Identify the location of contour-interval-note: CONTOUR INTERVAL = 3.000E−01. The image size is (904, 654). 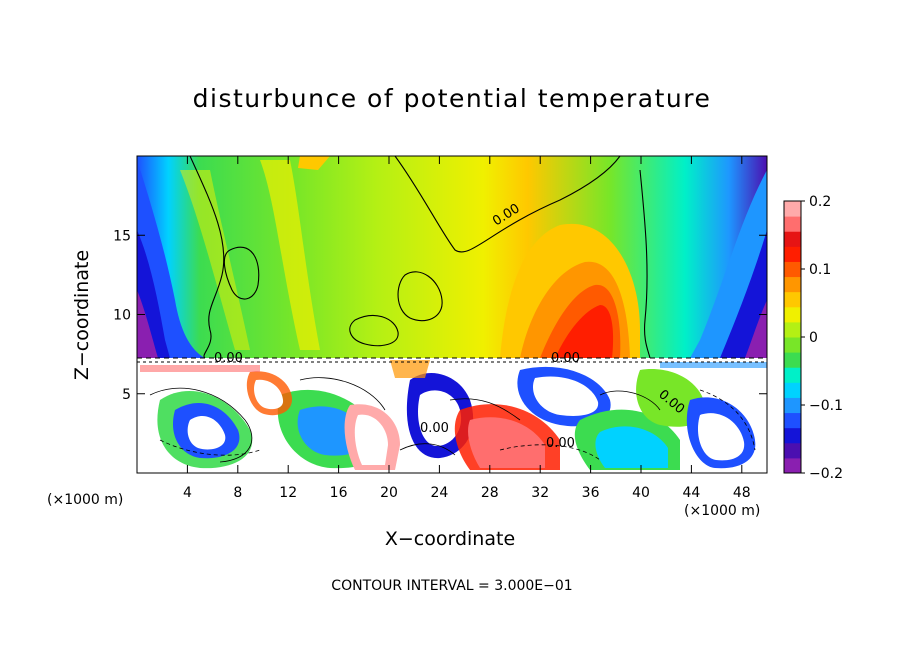
(452, 586).